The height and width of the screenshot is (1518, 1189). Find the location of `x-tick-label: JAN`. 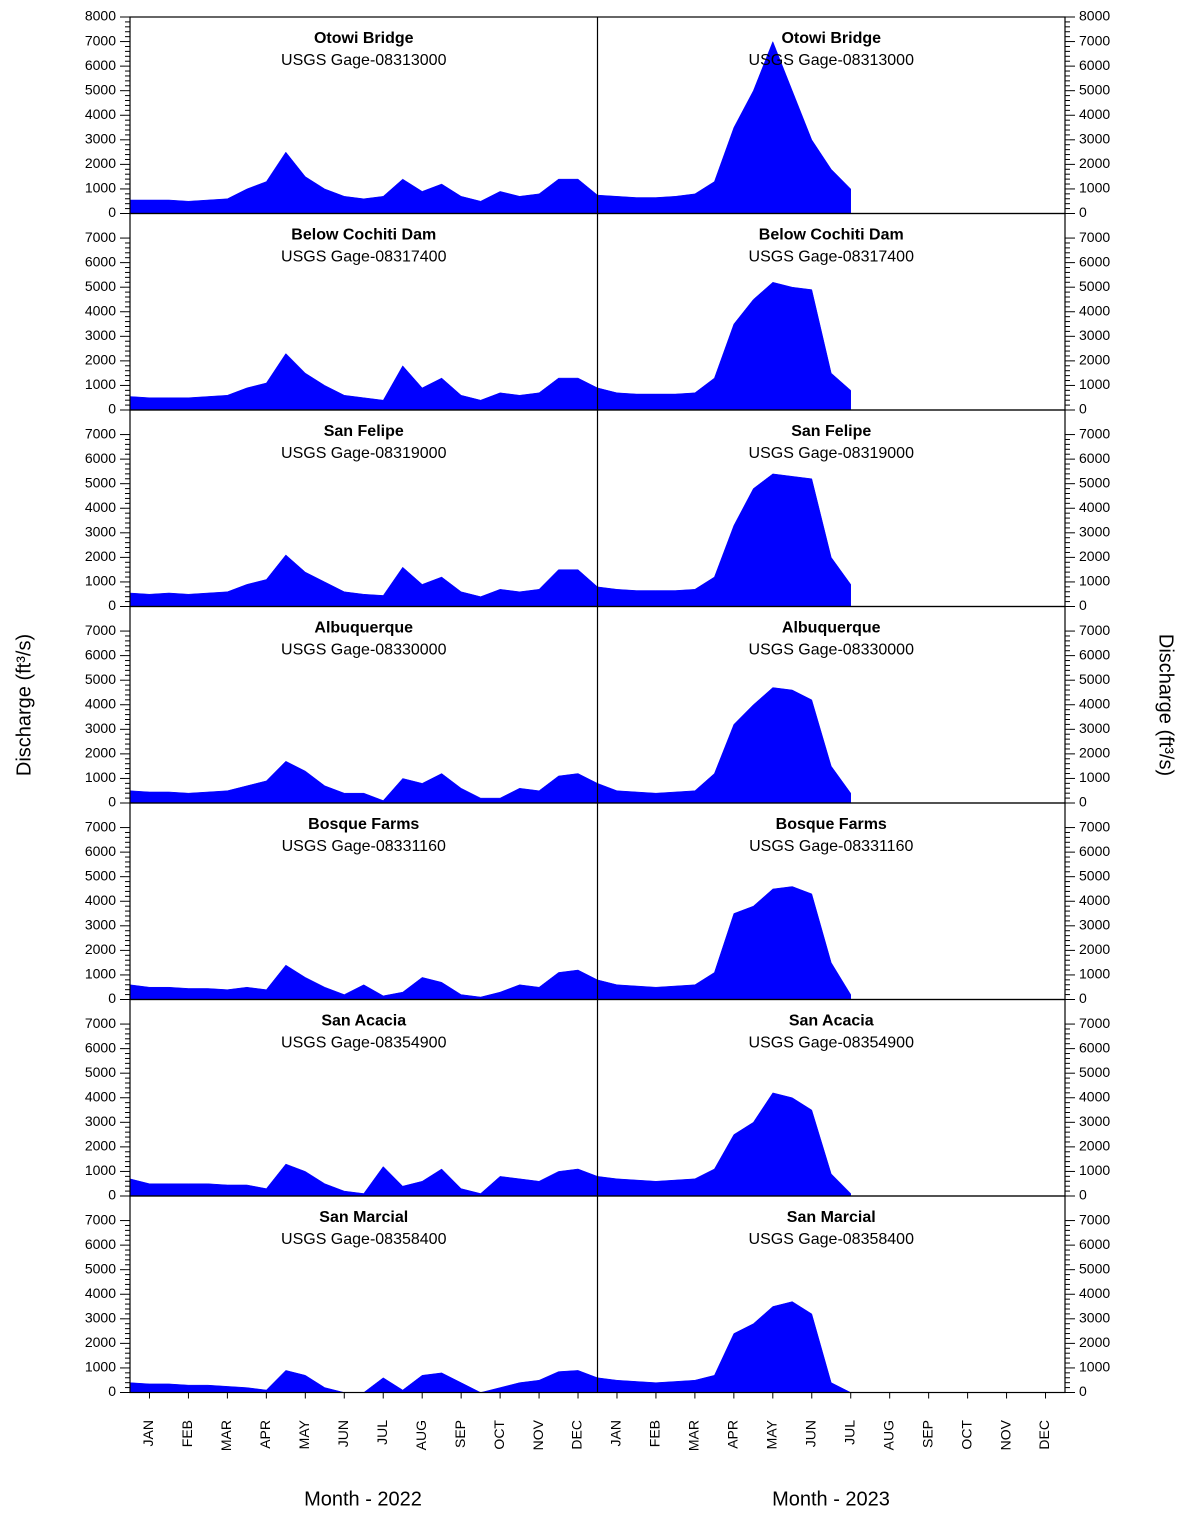

x-tick-label: JAN is located at coordinates (148, 1433).